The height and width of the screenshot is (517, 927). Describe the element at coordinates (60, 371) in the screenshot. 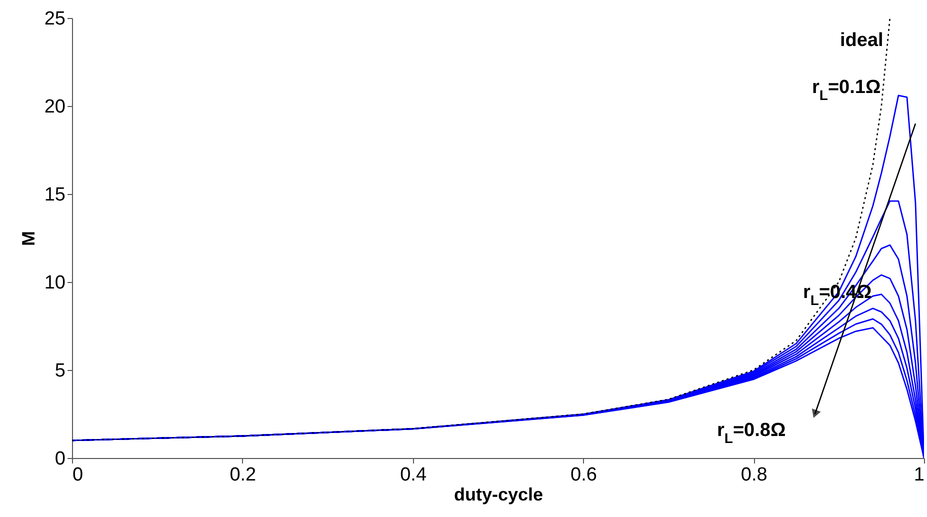

I see `y-tick-label: 5` at that location.